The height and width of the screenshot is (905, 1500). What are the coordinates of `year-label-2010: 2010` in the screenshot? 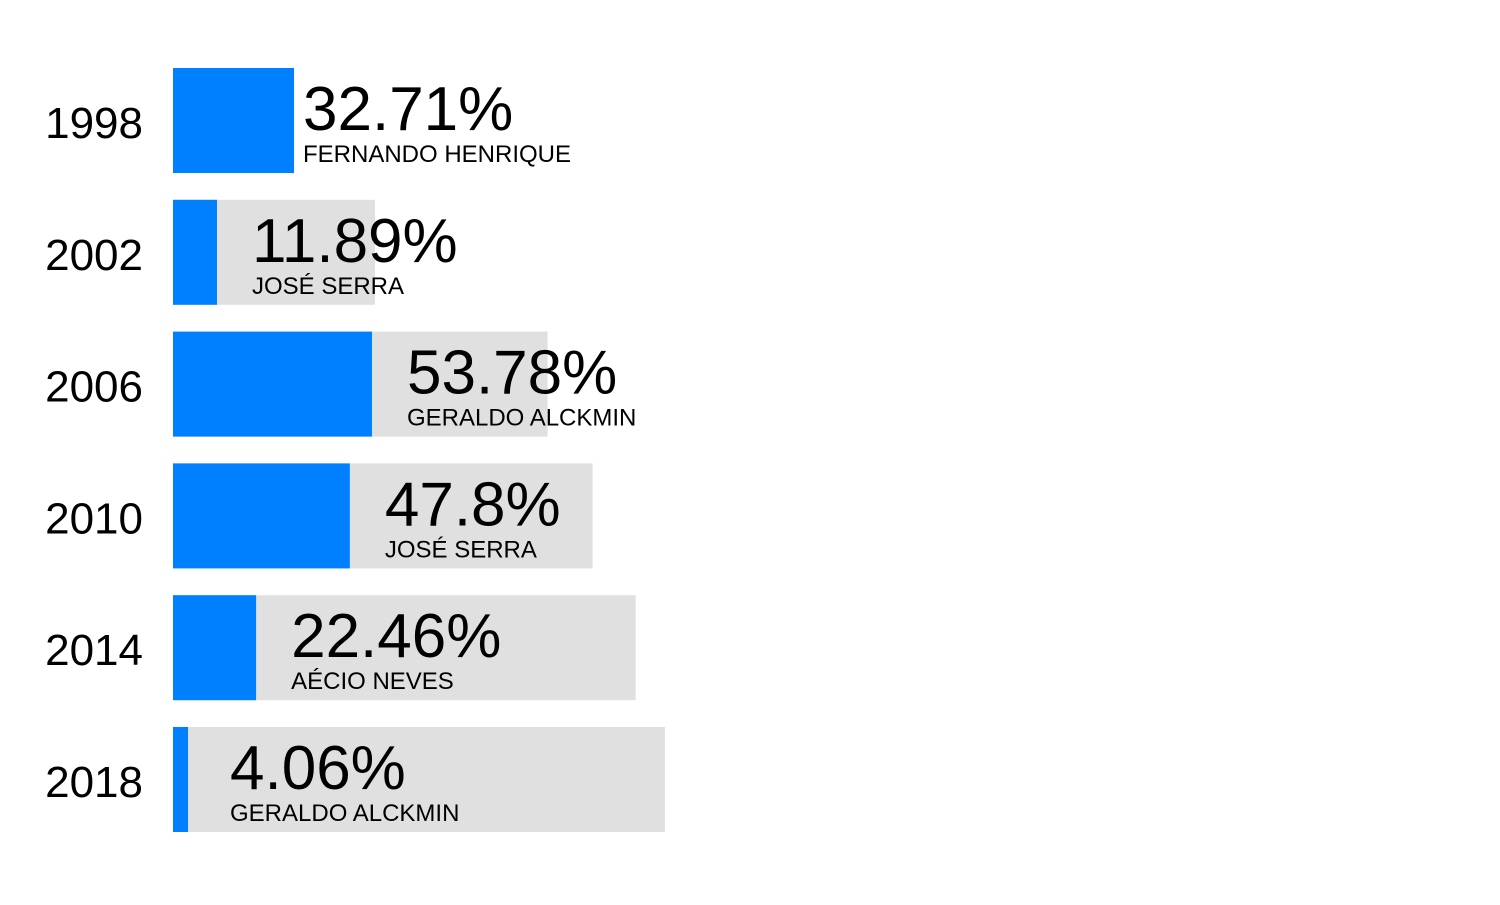 It's located at (94, 518).